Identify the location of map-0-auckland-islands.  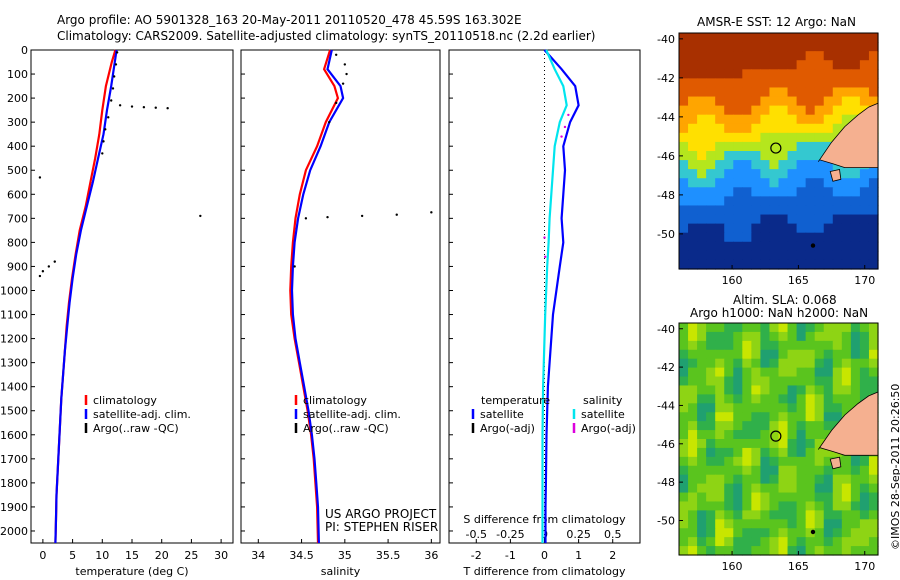
(813, 245).